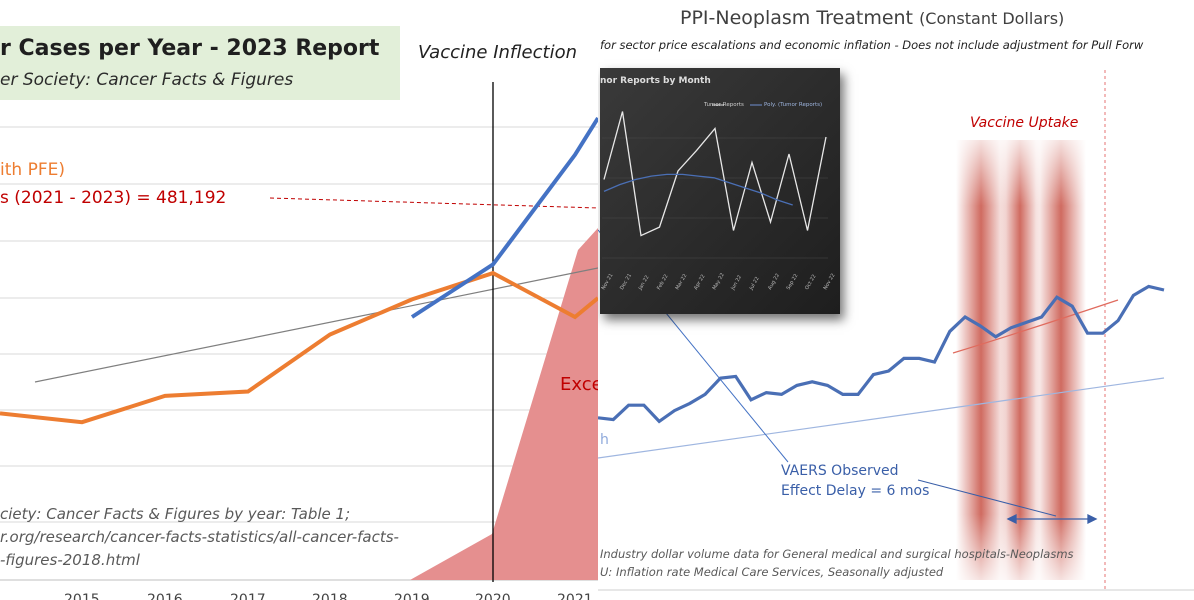 The height and width of the screenshot is (600, 1194). What do you see at coordinates (497, 52) in the screenshot?
I see `vaccine-inflection-label: Vaccine Inflection` at bounding box center [497, 52].